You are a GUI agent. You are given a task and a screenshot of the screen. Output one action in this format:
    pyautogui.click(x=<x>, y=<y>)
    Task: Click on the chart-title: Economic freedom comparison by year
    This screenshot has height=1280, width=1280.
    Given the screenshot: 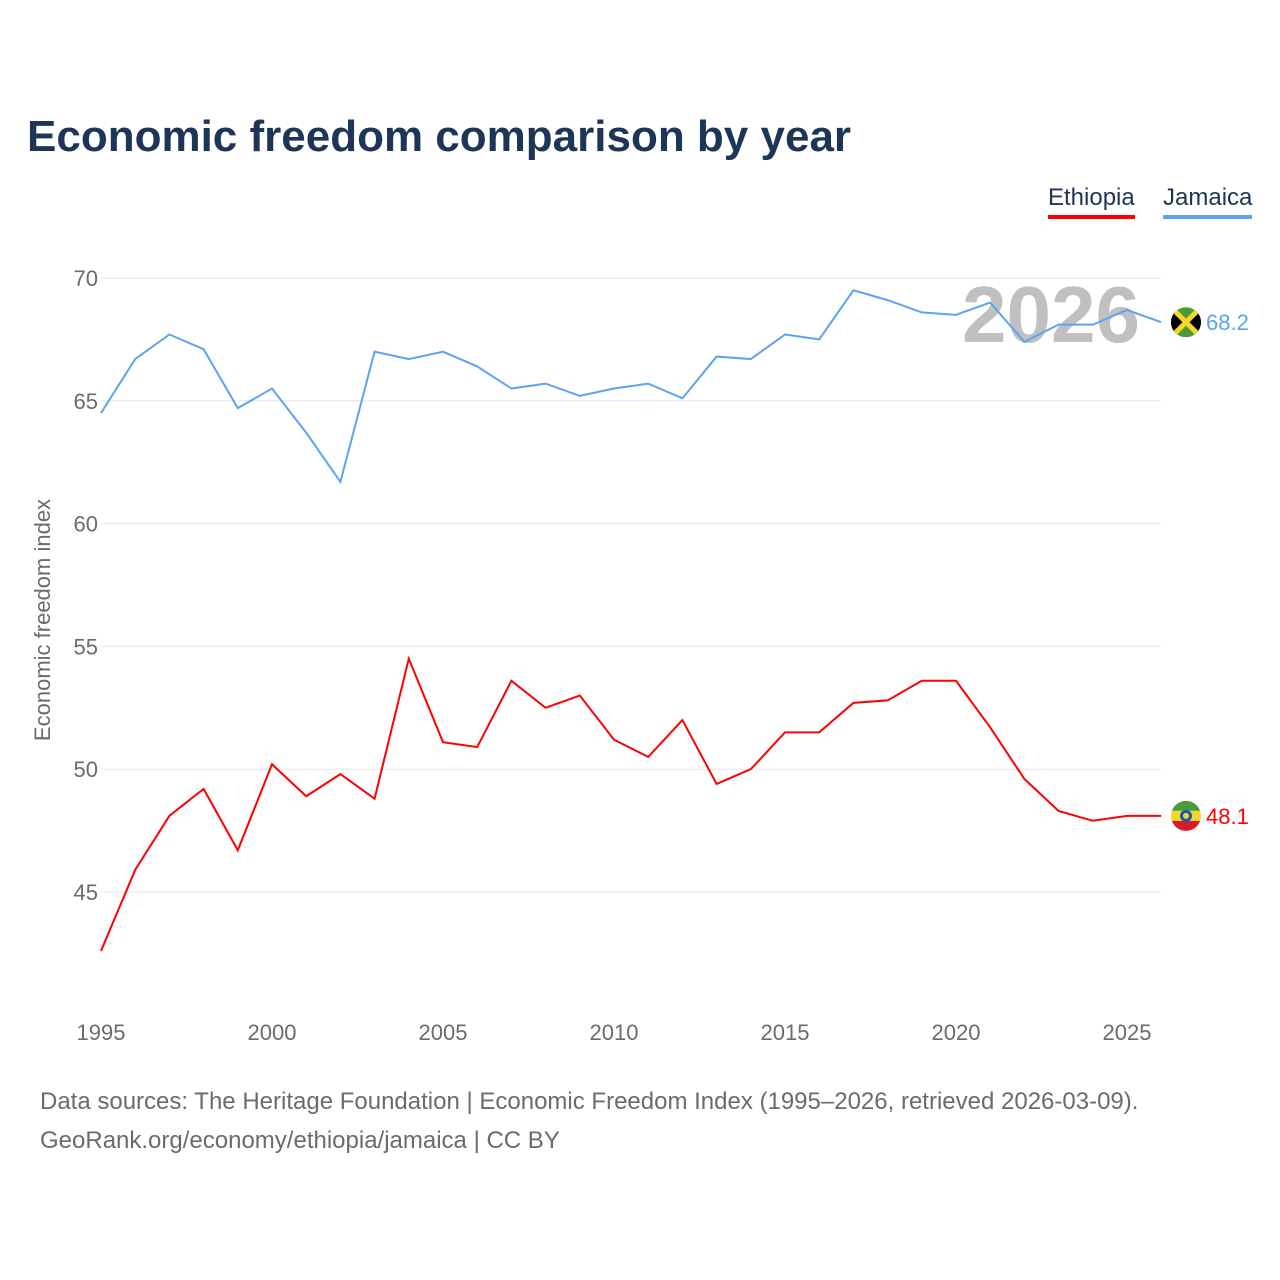 What is the action you would take?
    pyautogui.click(x=439, y=136)
    